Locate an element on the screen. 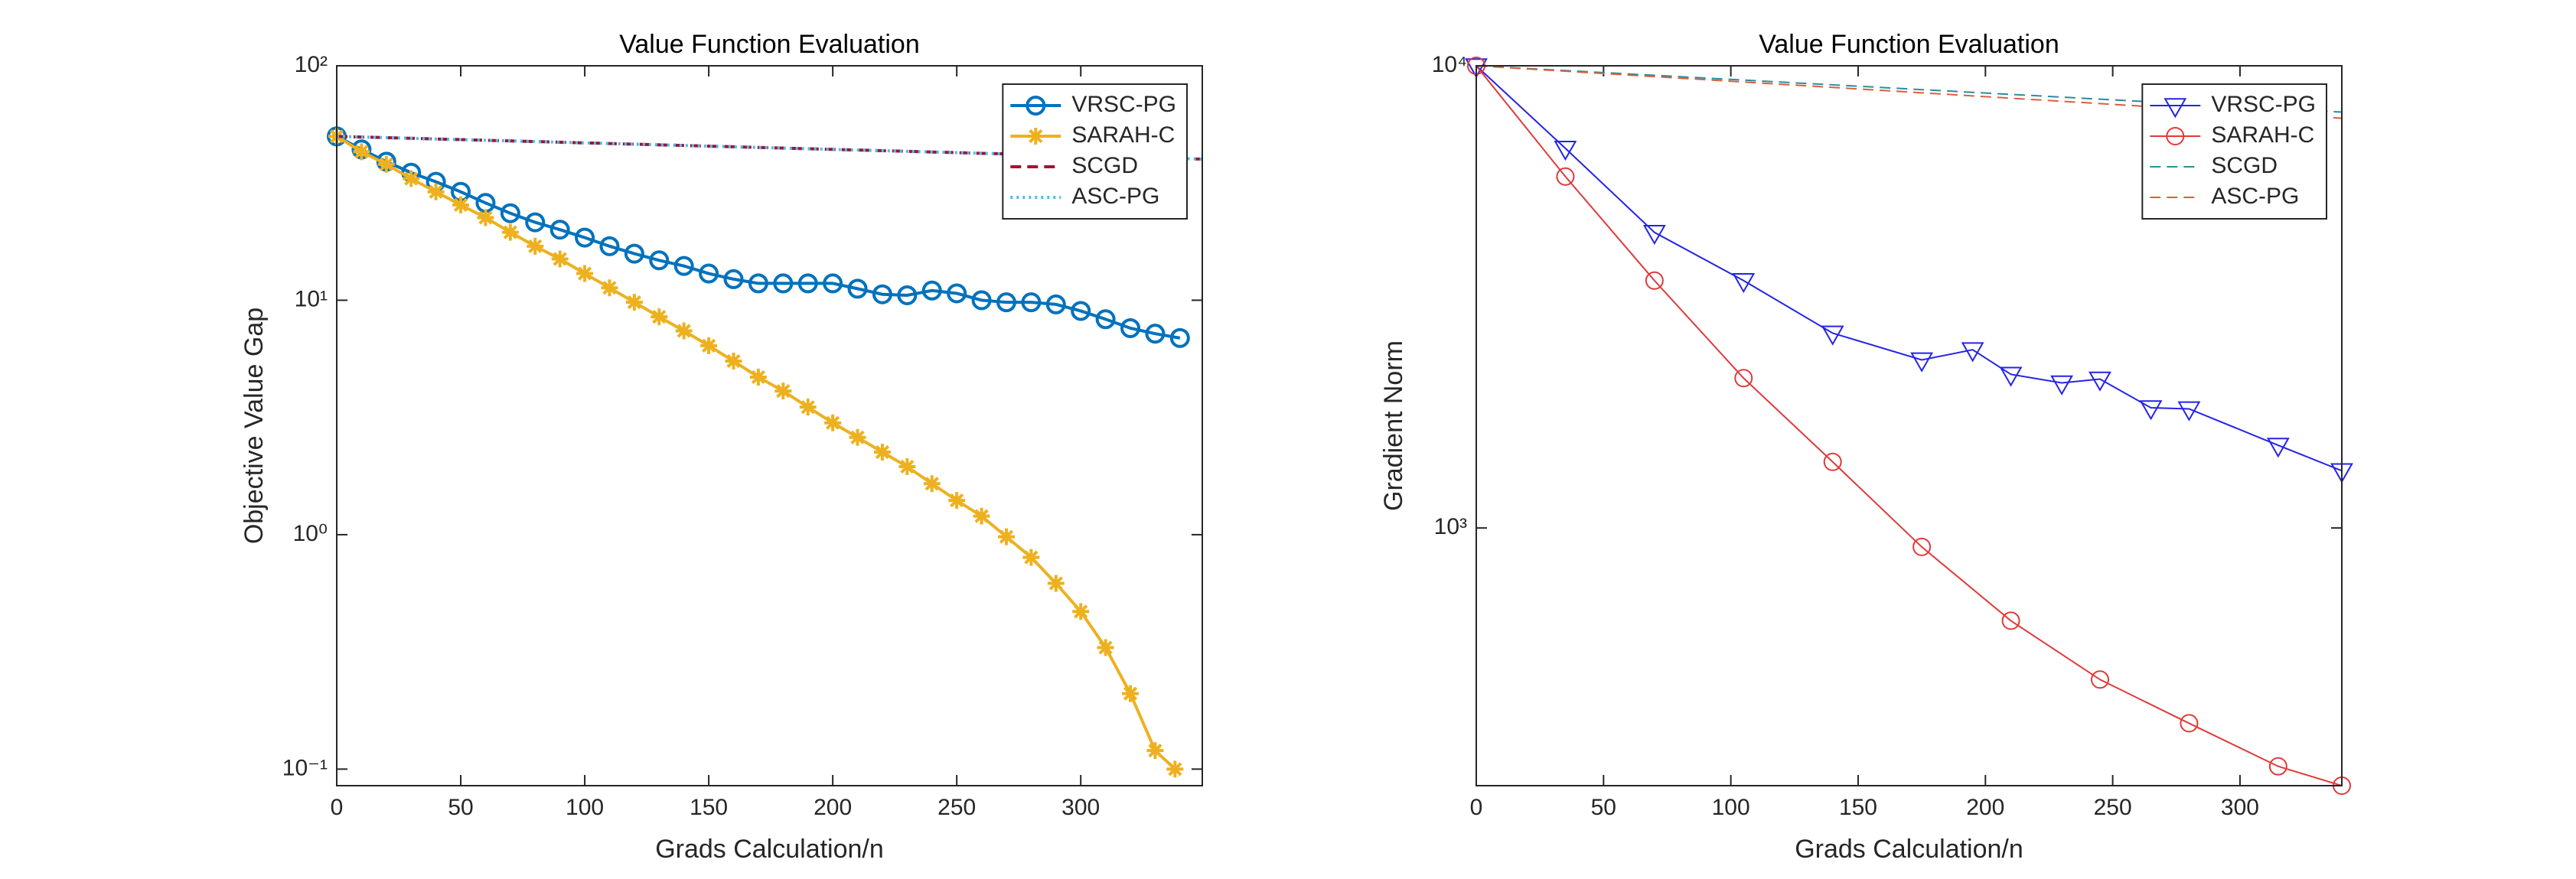 This screenshot has height=879, width=2576. x-tick-label: 50 is located at coordinates (460, 807).